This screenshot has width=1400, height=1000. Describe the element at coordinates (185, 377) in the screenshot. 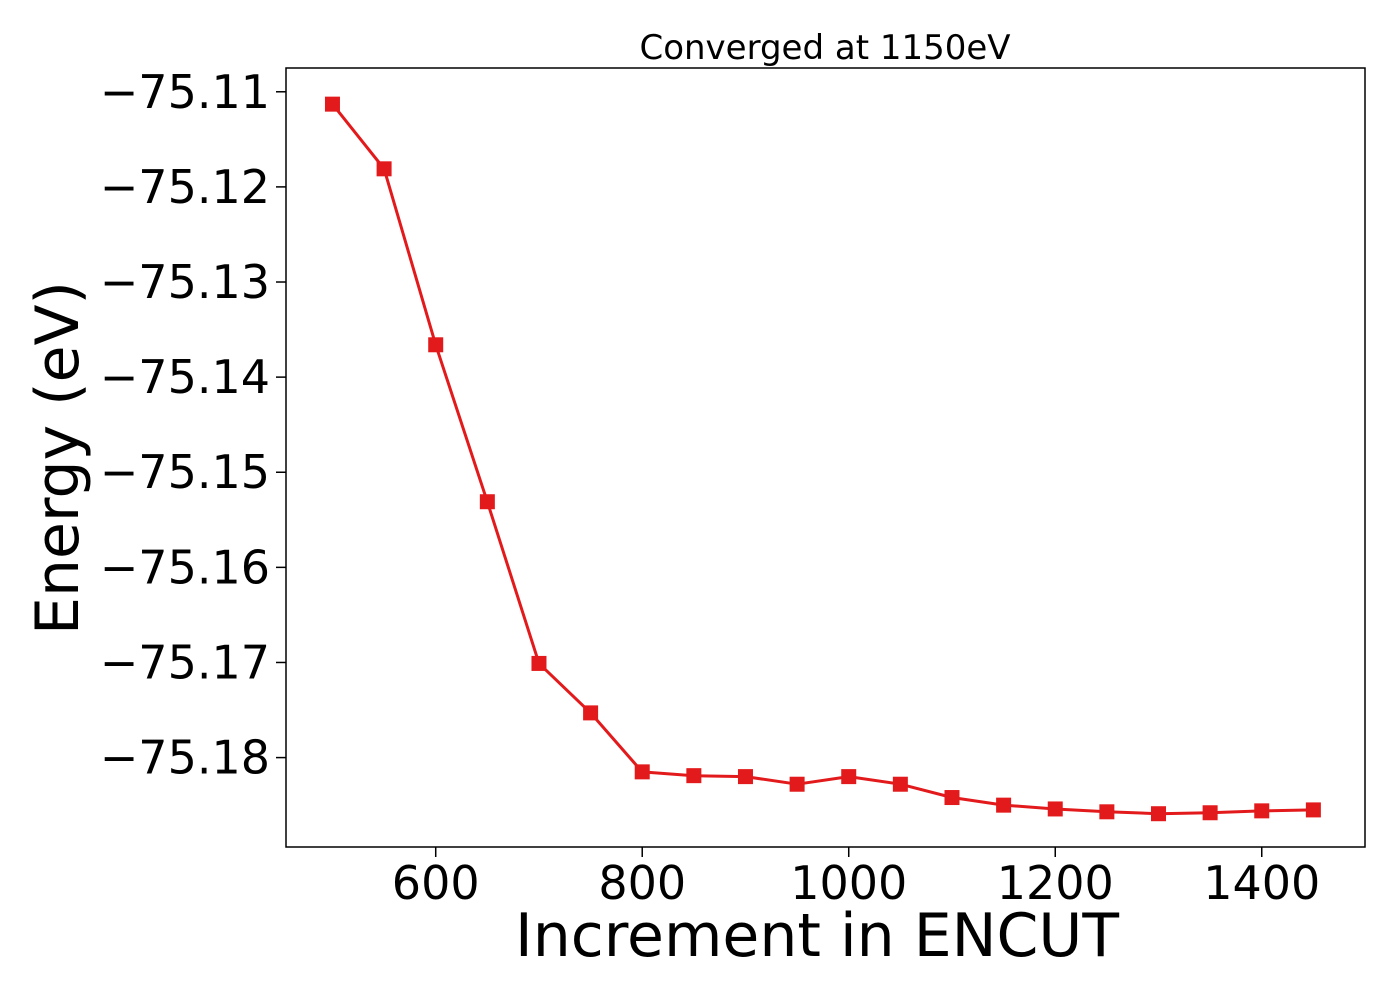

I see `y-tick-label: −75.14` at that location.